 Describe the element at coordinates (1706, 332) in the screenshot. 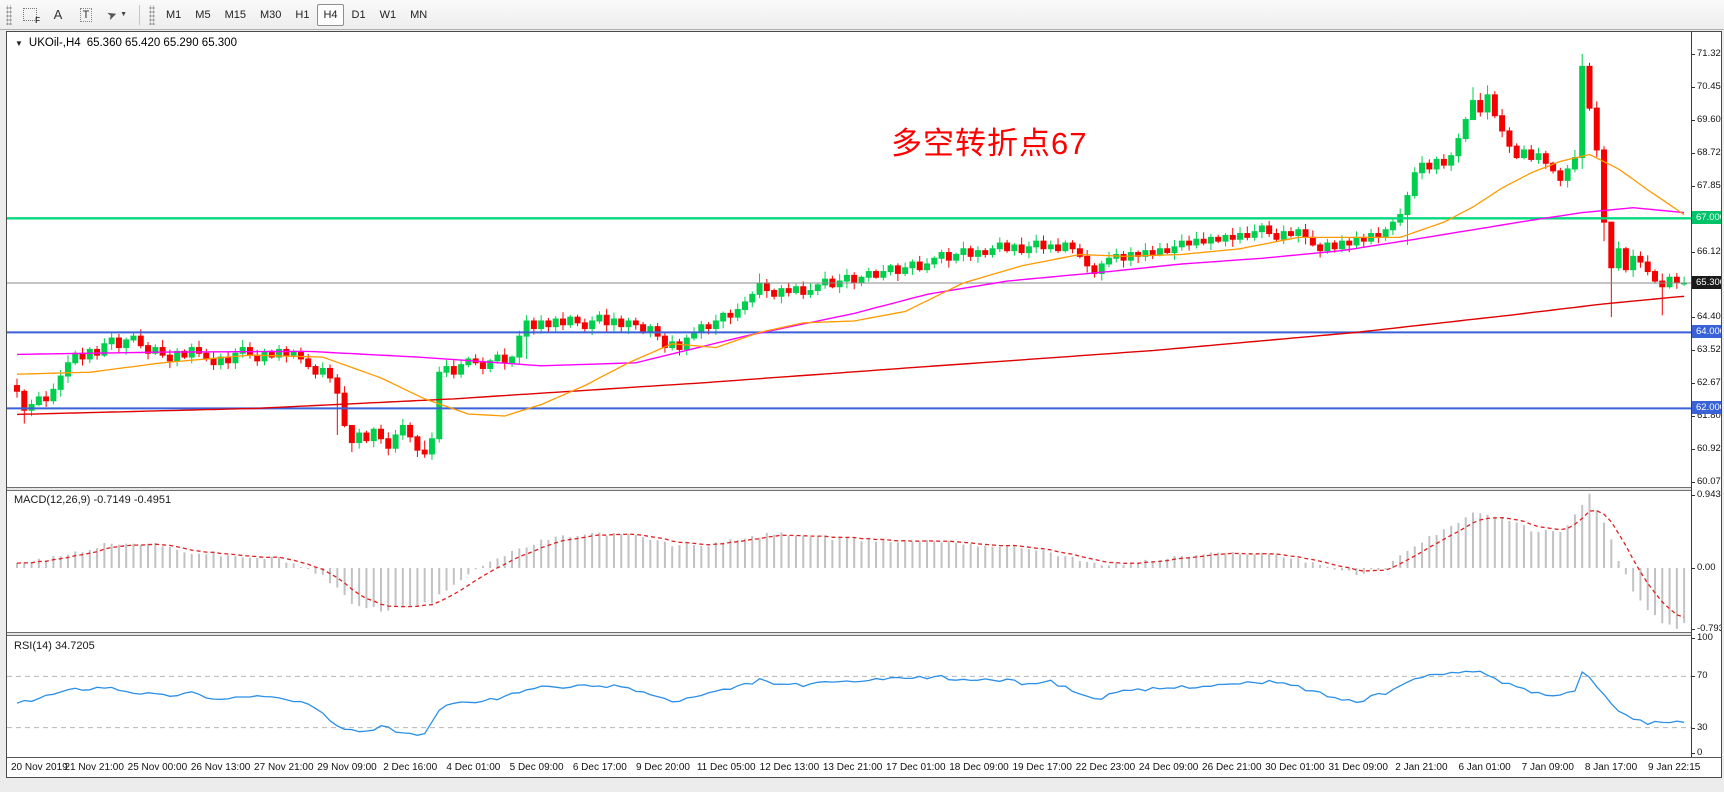

I see `price-badge-64.000: 64.000` at that location.